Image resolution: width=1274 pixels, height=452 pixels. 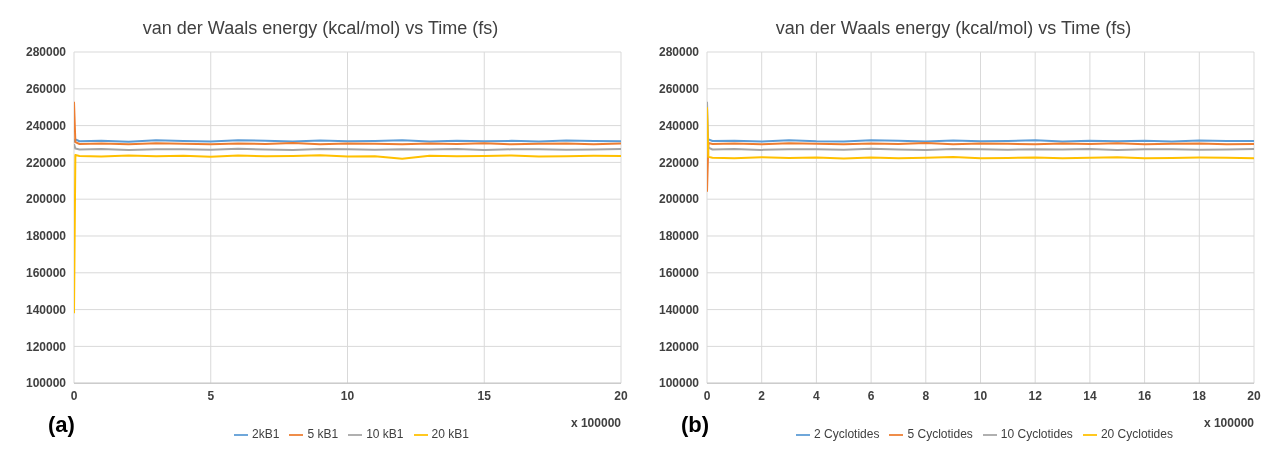 What do you see at coordinates (1090, 395) in the screenshot?
I see `x-tick-label: 14` at bounding box center [1090, 395].